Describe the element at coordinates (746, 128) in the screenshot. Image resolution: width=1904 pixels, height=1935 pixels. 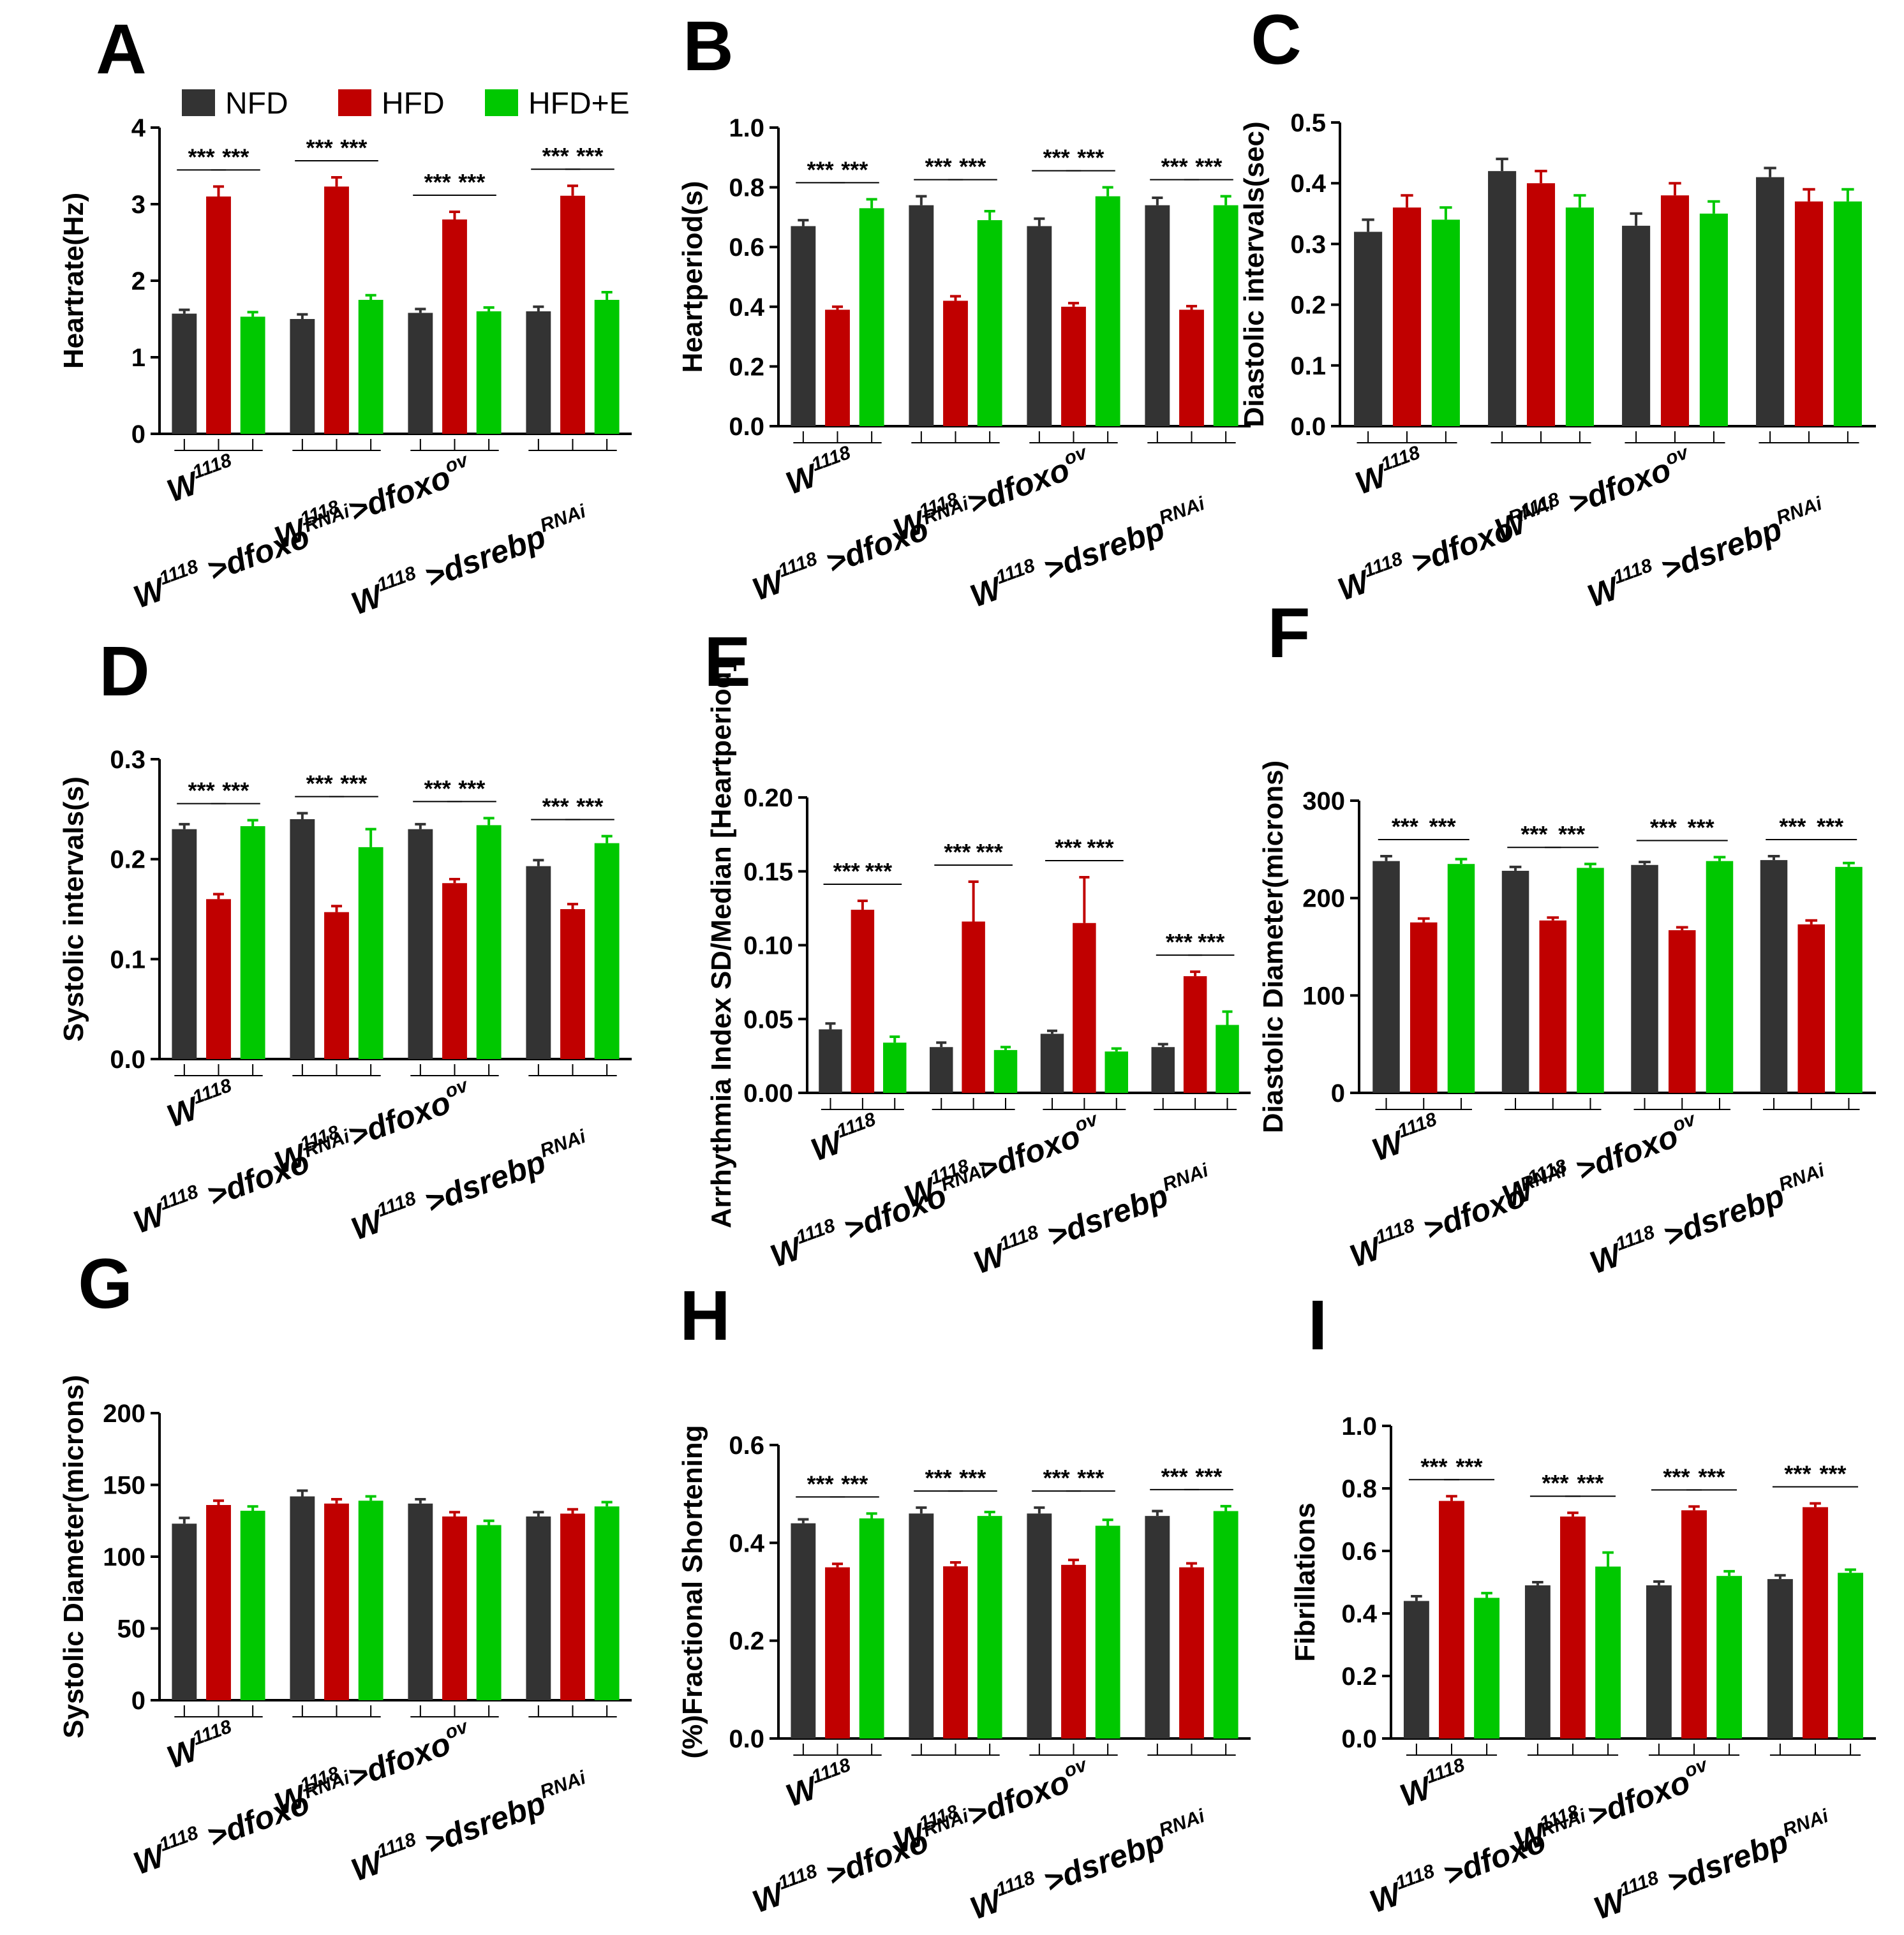
I see `y-tick-label: 1.0` at that location.